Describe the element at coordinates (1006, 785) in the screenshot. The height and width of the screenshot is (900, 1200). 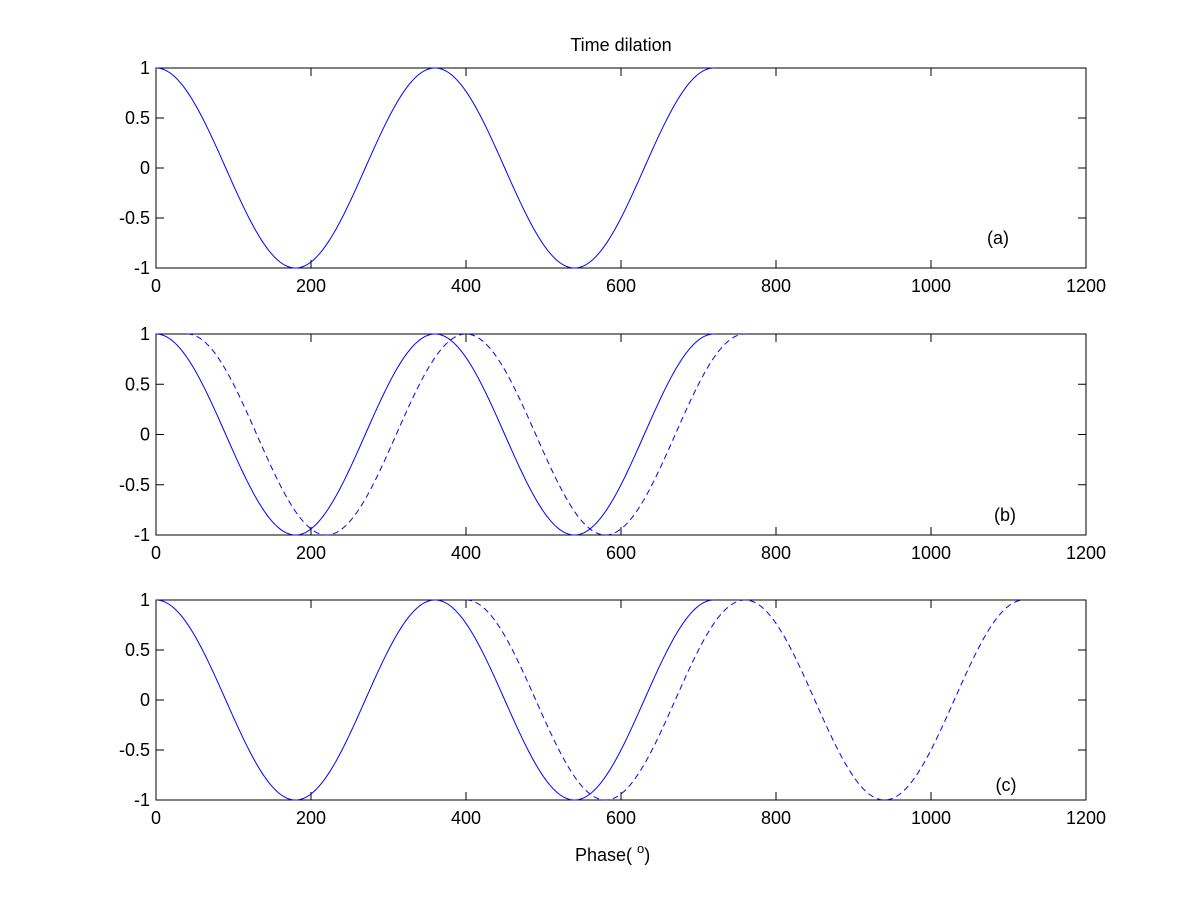
I see `panel-annotation: (c)` at that location.